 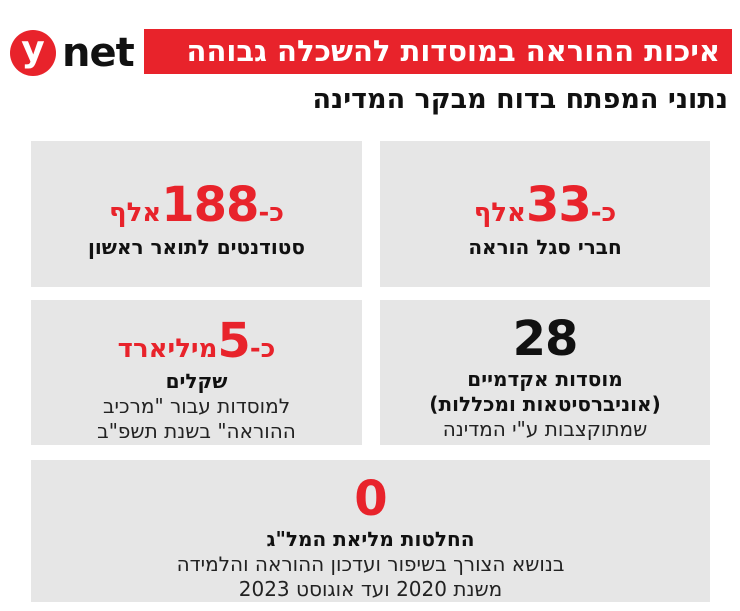 What do you see at coordinates (167, 349) in the screenshot?
I see `stat-suffix: מיליארד` at bounding box center [167, 349].